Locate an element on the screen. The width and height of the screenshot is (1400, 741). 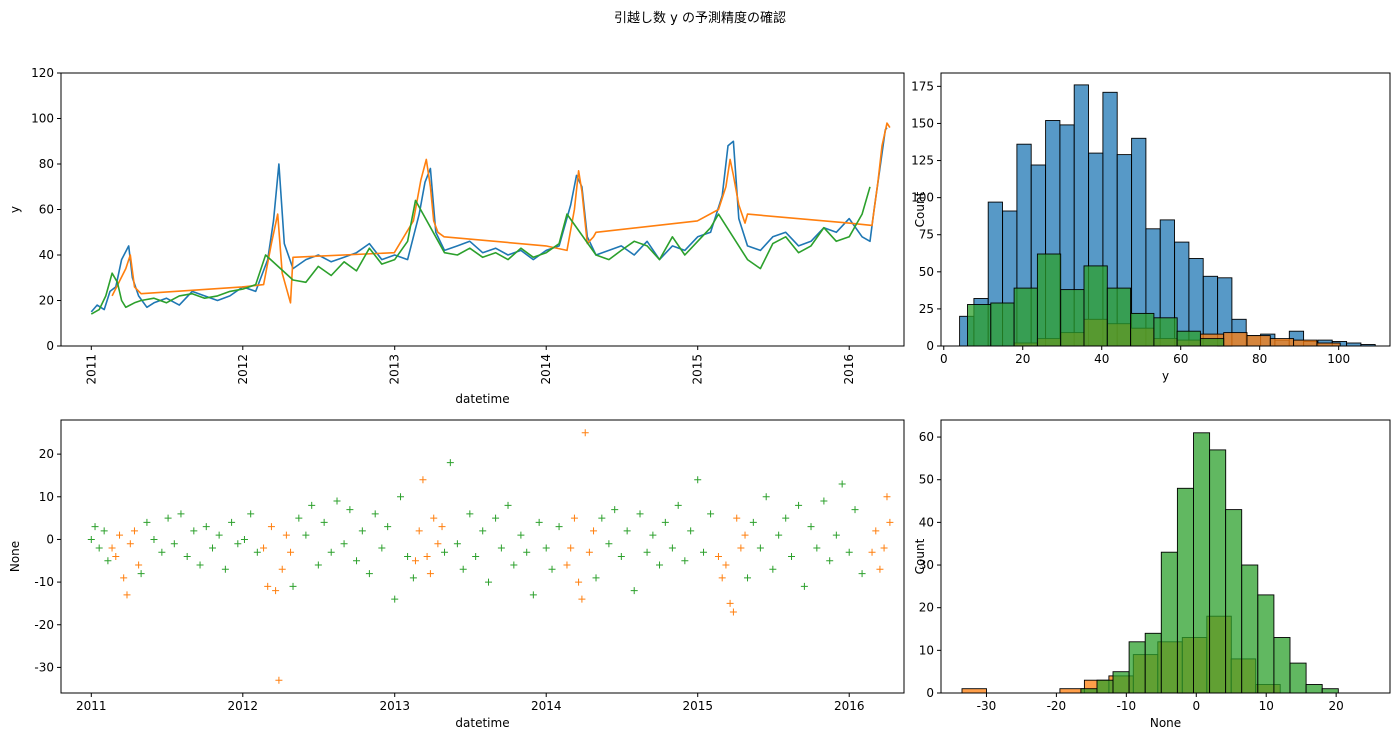
x-tick-label: 10 is located at coordinates (1266, 706).